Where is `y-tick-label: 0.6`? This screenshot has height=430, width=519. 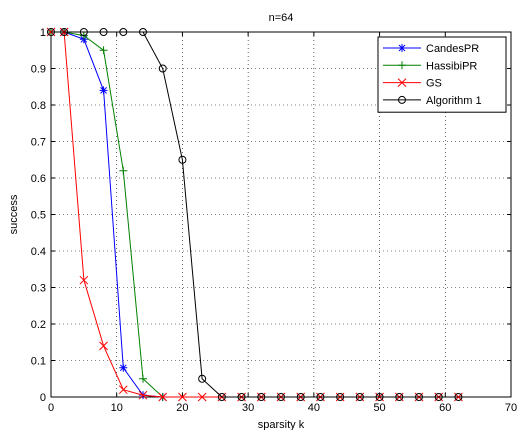 y-tick-label: 0.6 is located at coordinates (38, 179).